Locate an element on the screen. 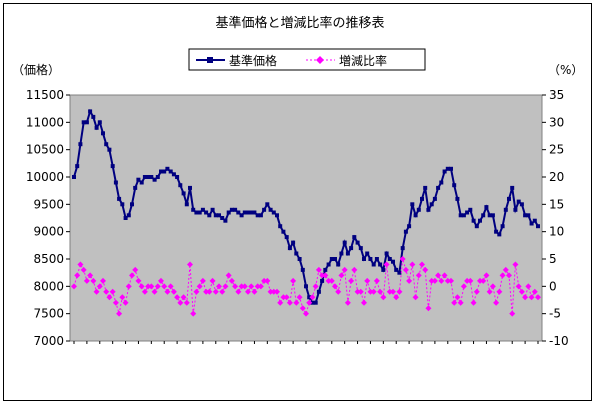 The image size is (597, 406). y-right-tick-label: -10 is located at coordinates (559, 341).